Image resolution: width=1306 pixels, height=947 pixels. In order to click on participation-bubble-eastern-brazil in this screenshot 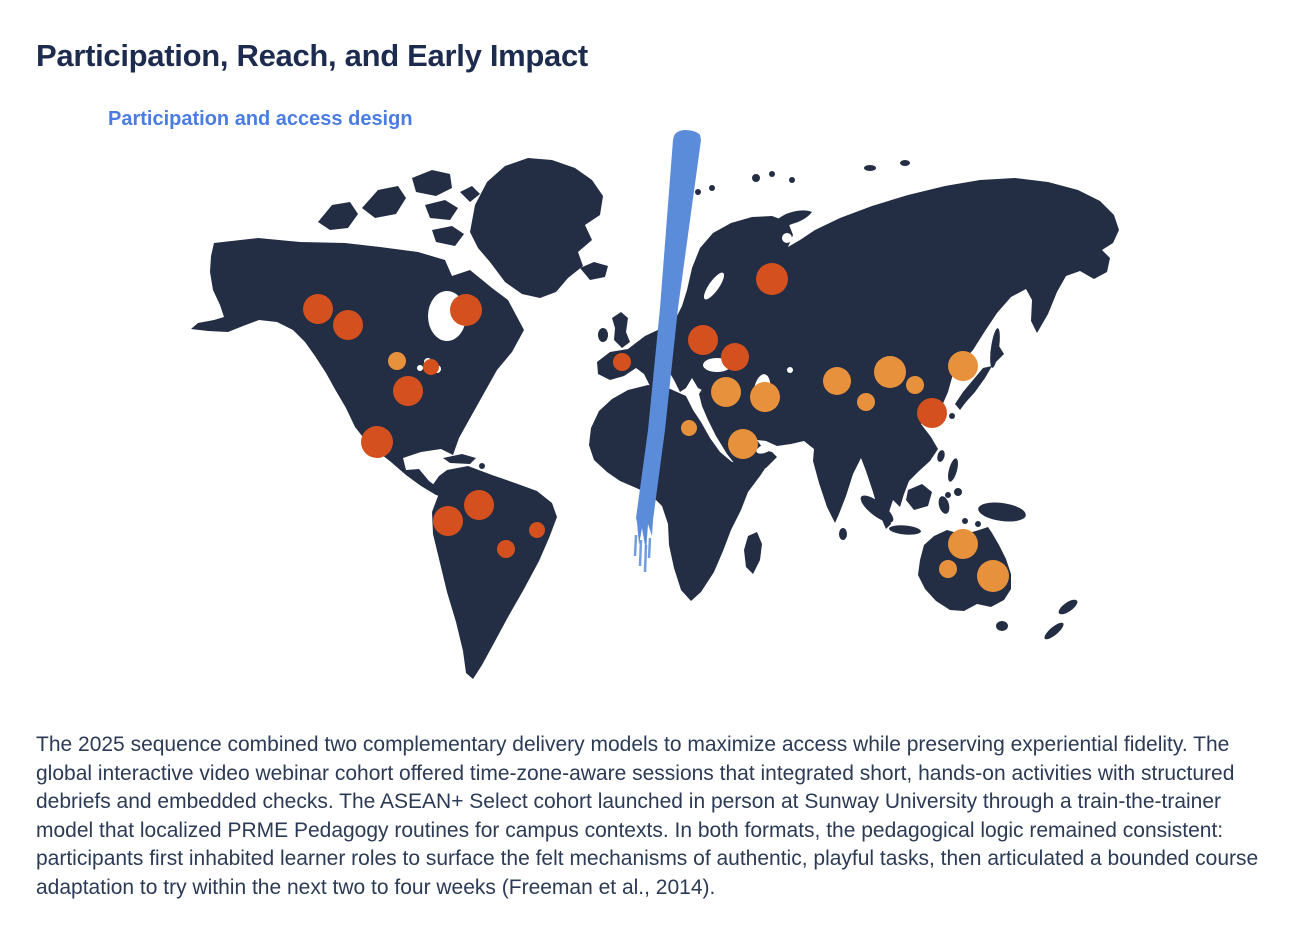, I will do `click(537, 530)`.